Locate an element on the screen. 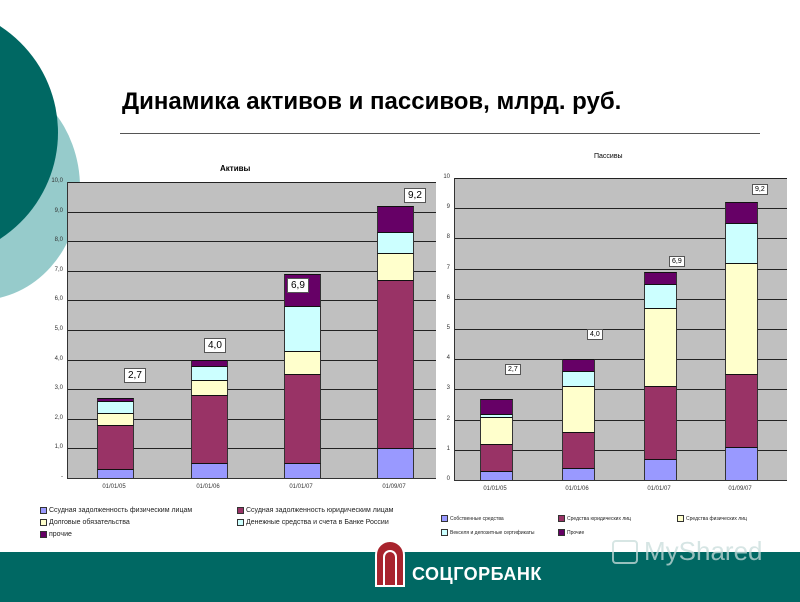  y-tick-label: 4 is located at coordinates (448, 358).